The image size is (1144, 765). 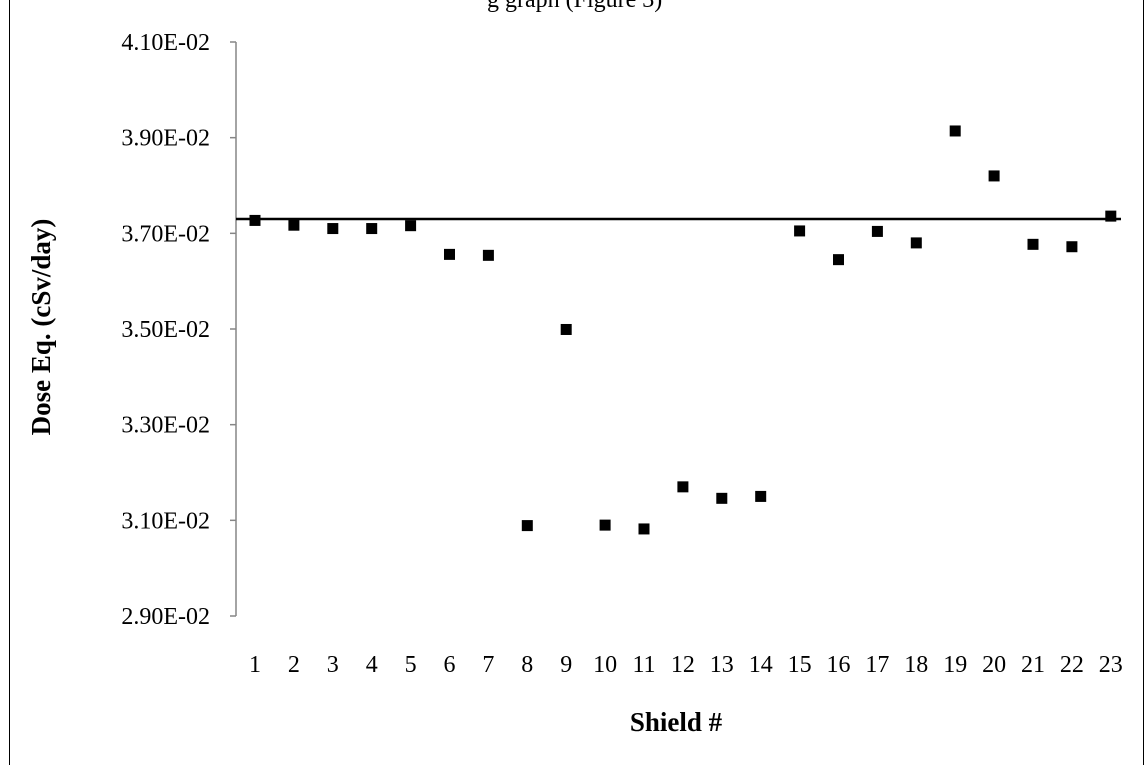 I want to click on x-tick-label: 19, so click(x=955, y=665).